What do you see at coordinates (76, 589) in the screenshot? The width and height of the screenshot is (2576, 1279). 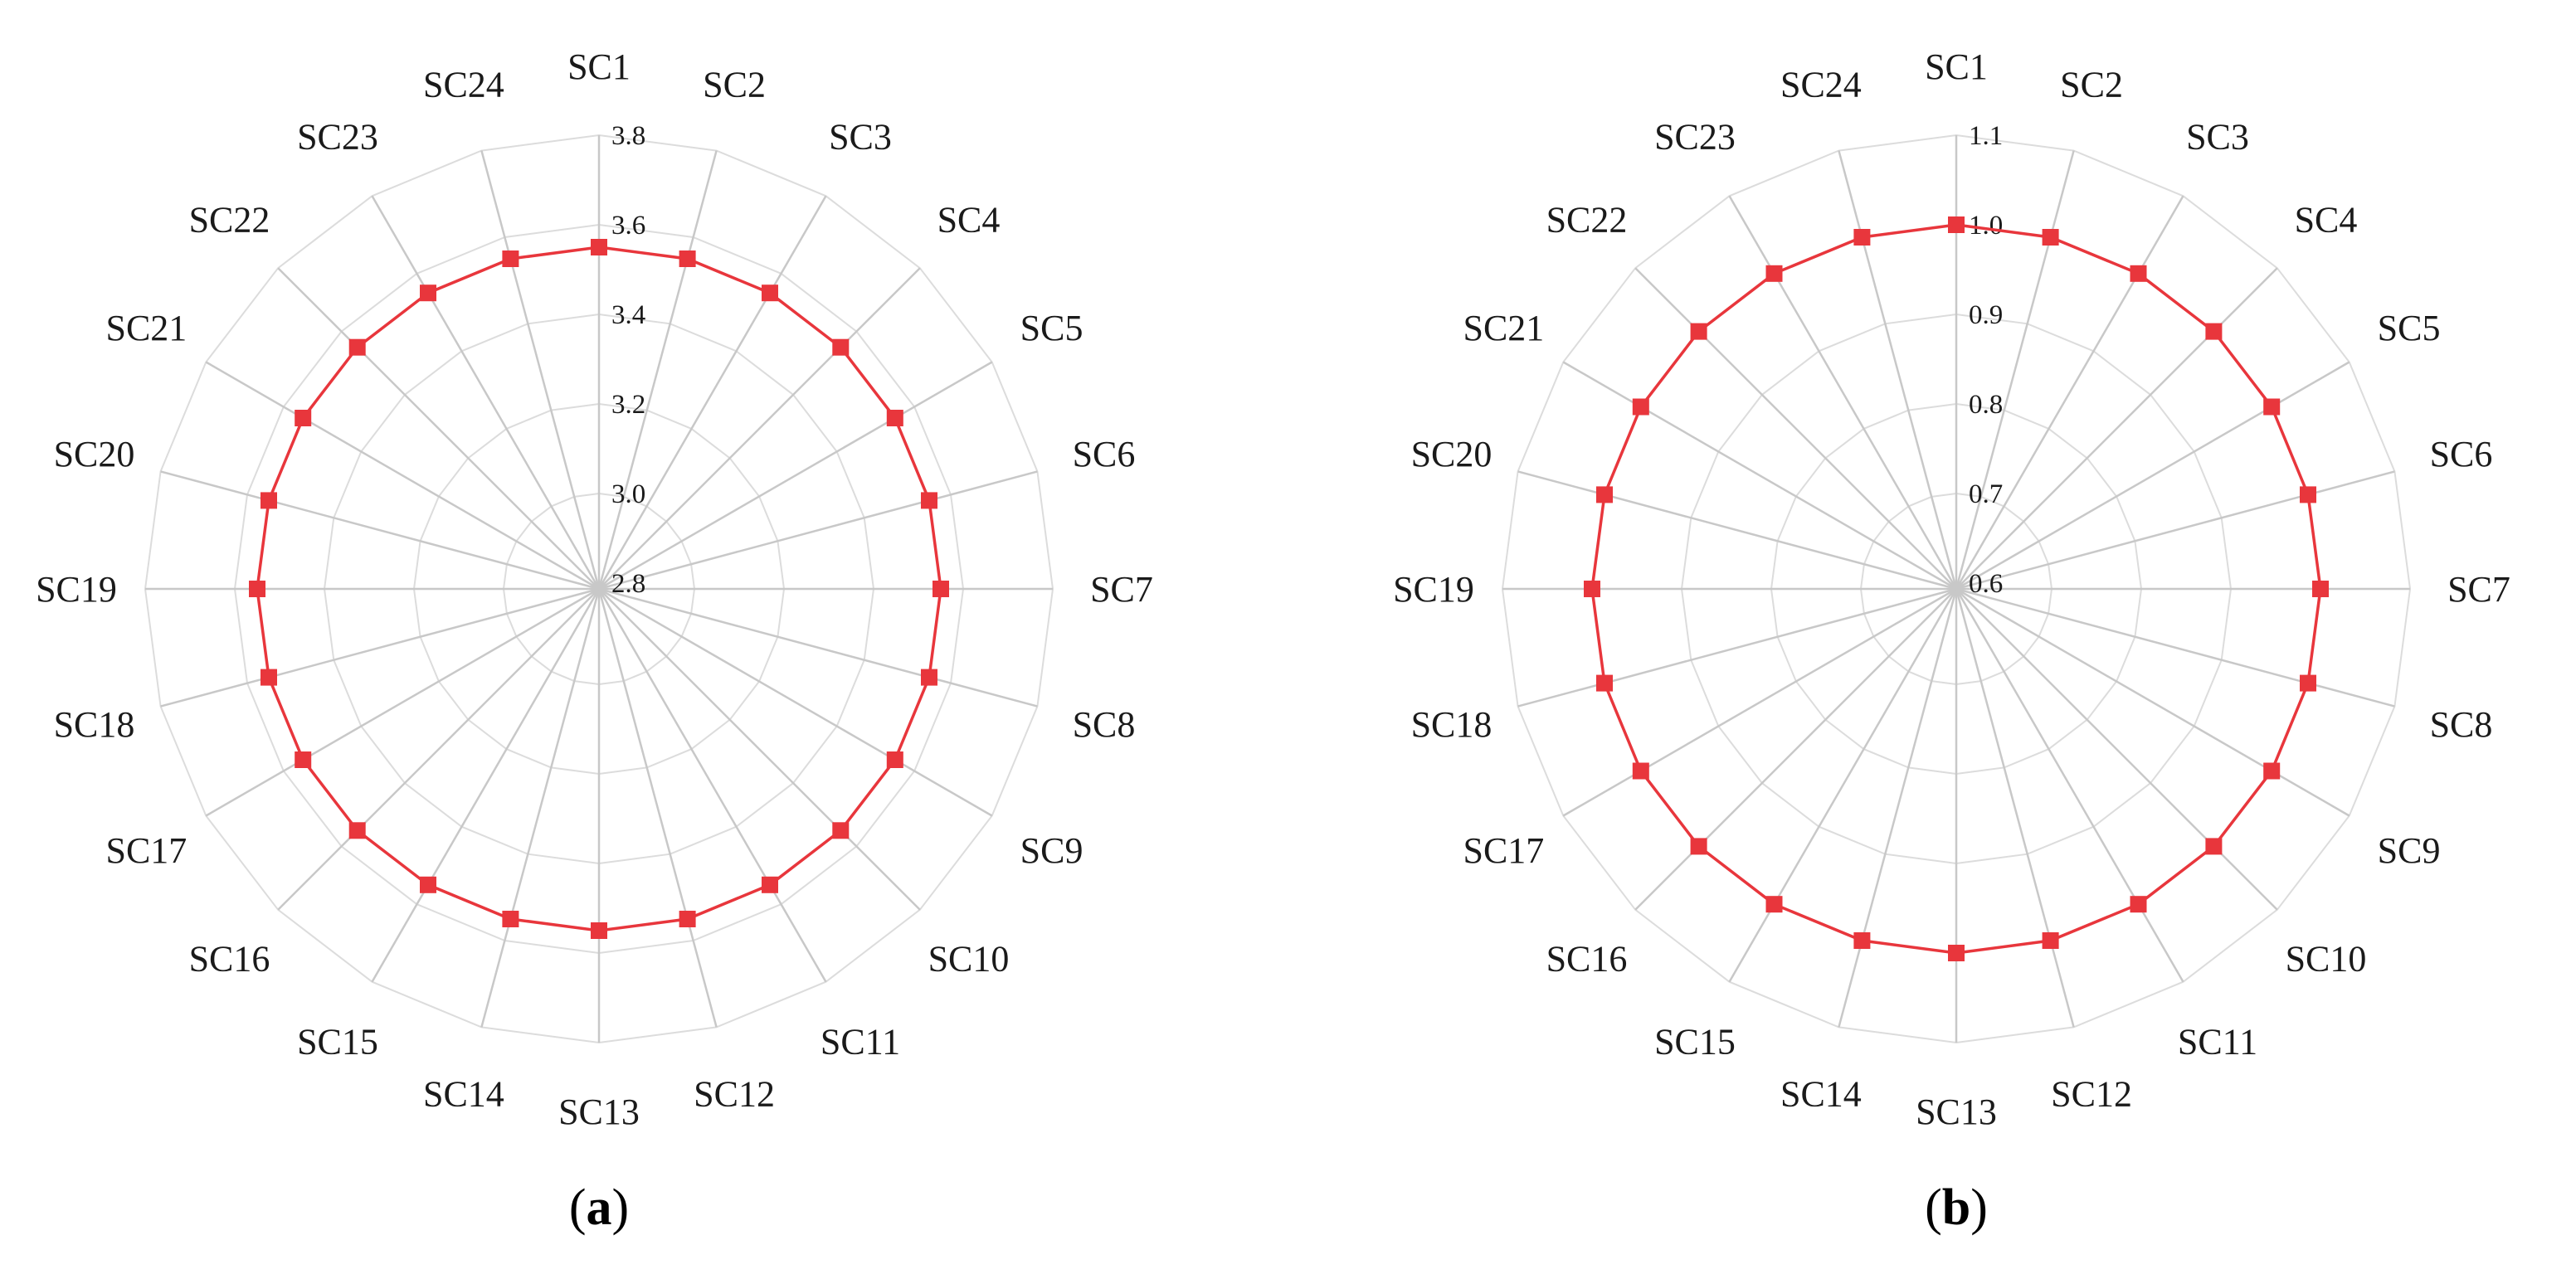 I see `category-label: SC19` at bounding box center [76, 589].